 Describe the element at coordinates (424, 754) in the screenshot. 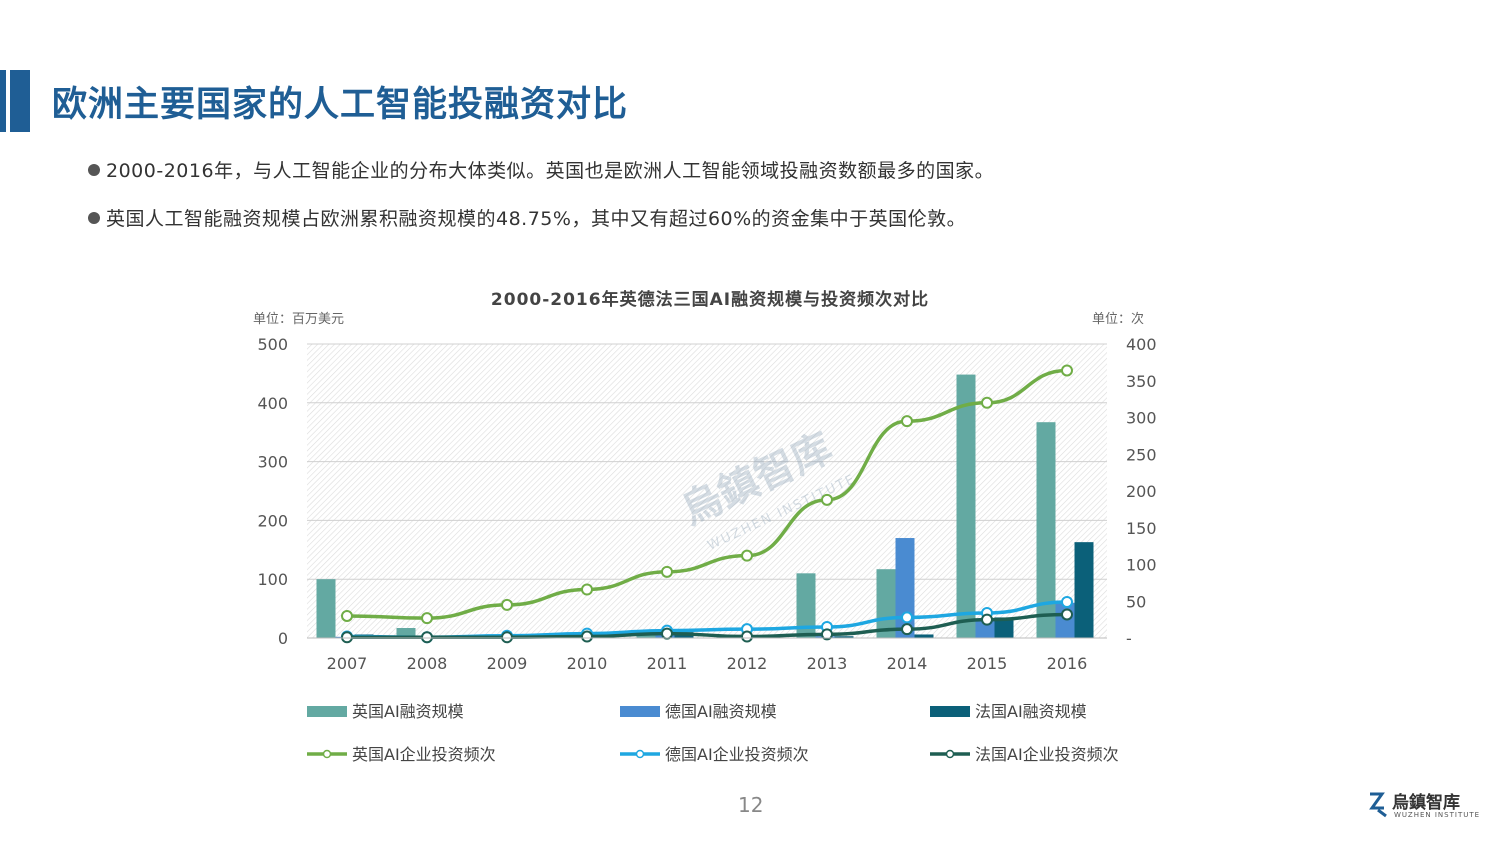

I see `legend-label: 英国AI企业投资频次` at that location.